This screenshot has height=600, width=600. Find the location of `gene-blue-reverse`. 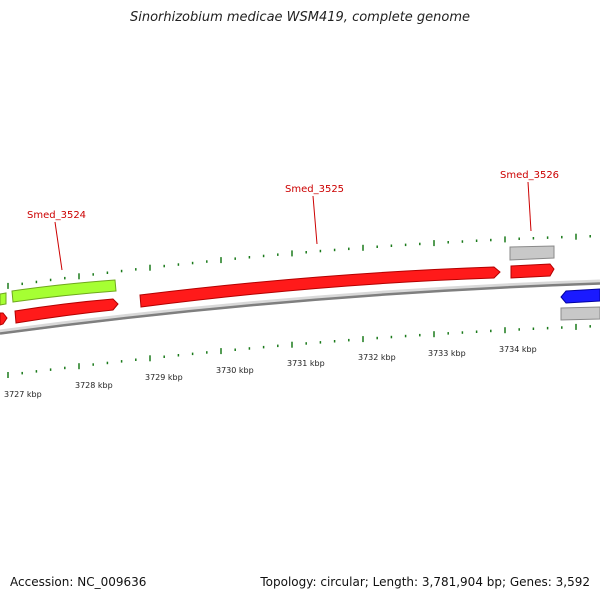

gene-blue-reverse is located at coordinates (580, 296).